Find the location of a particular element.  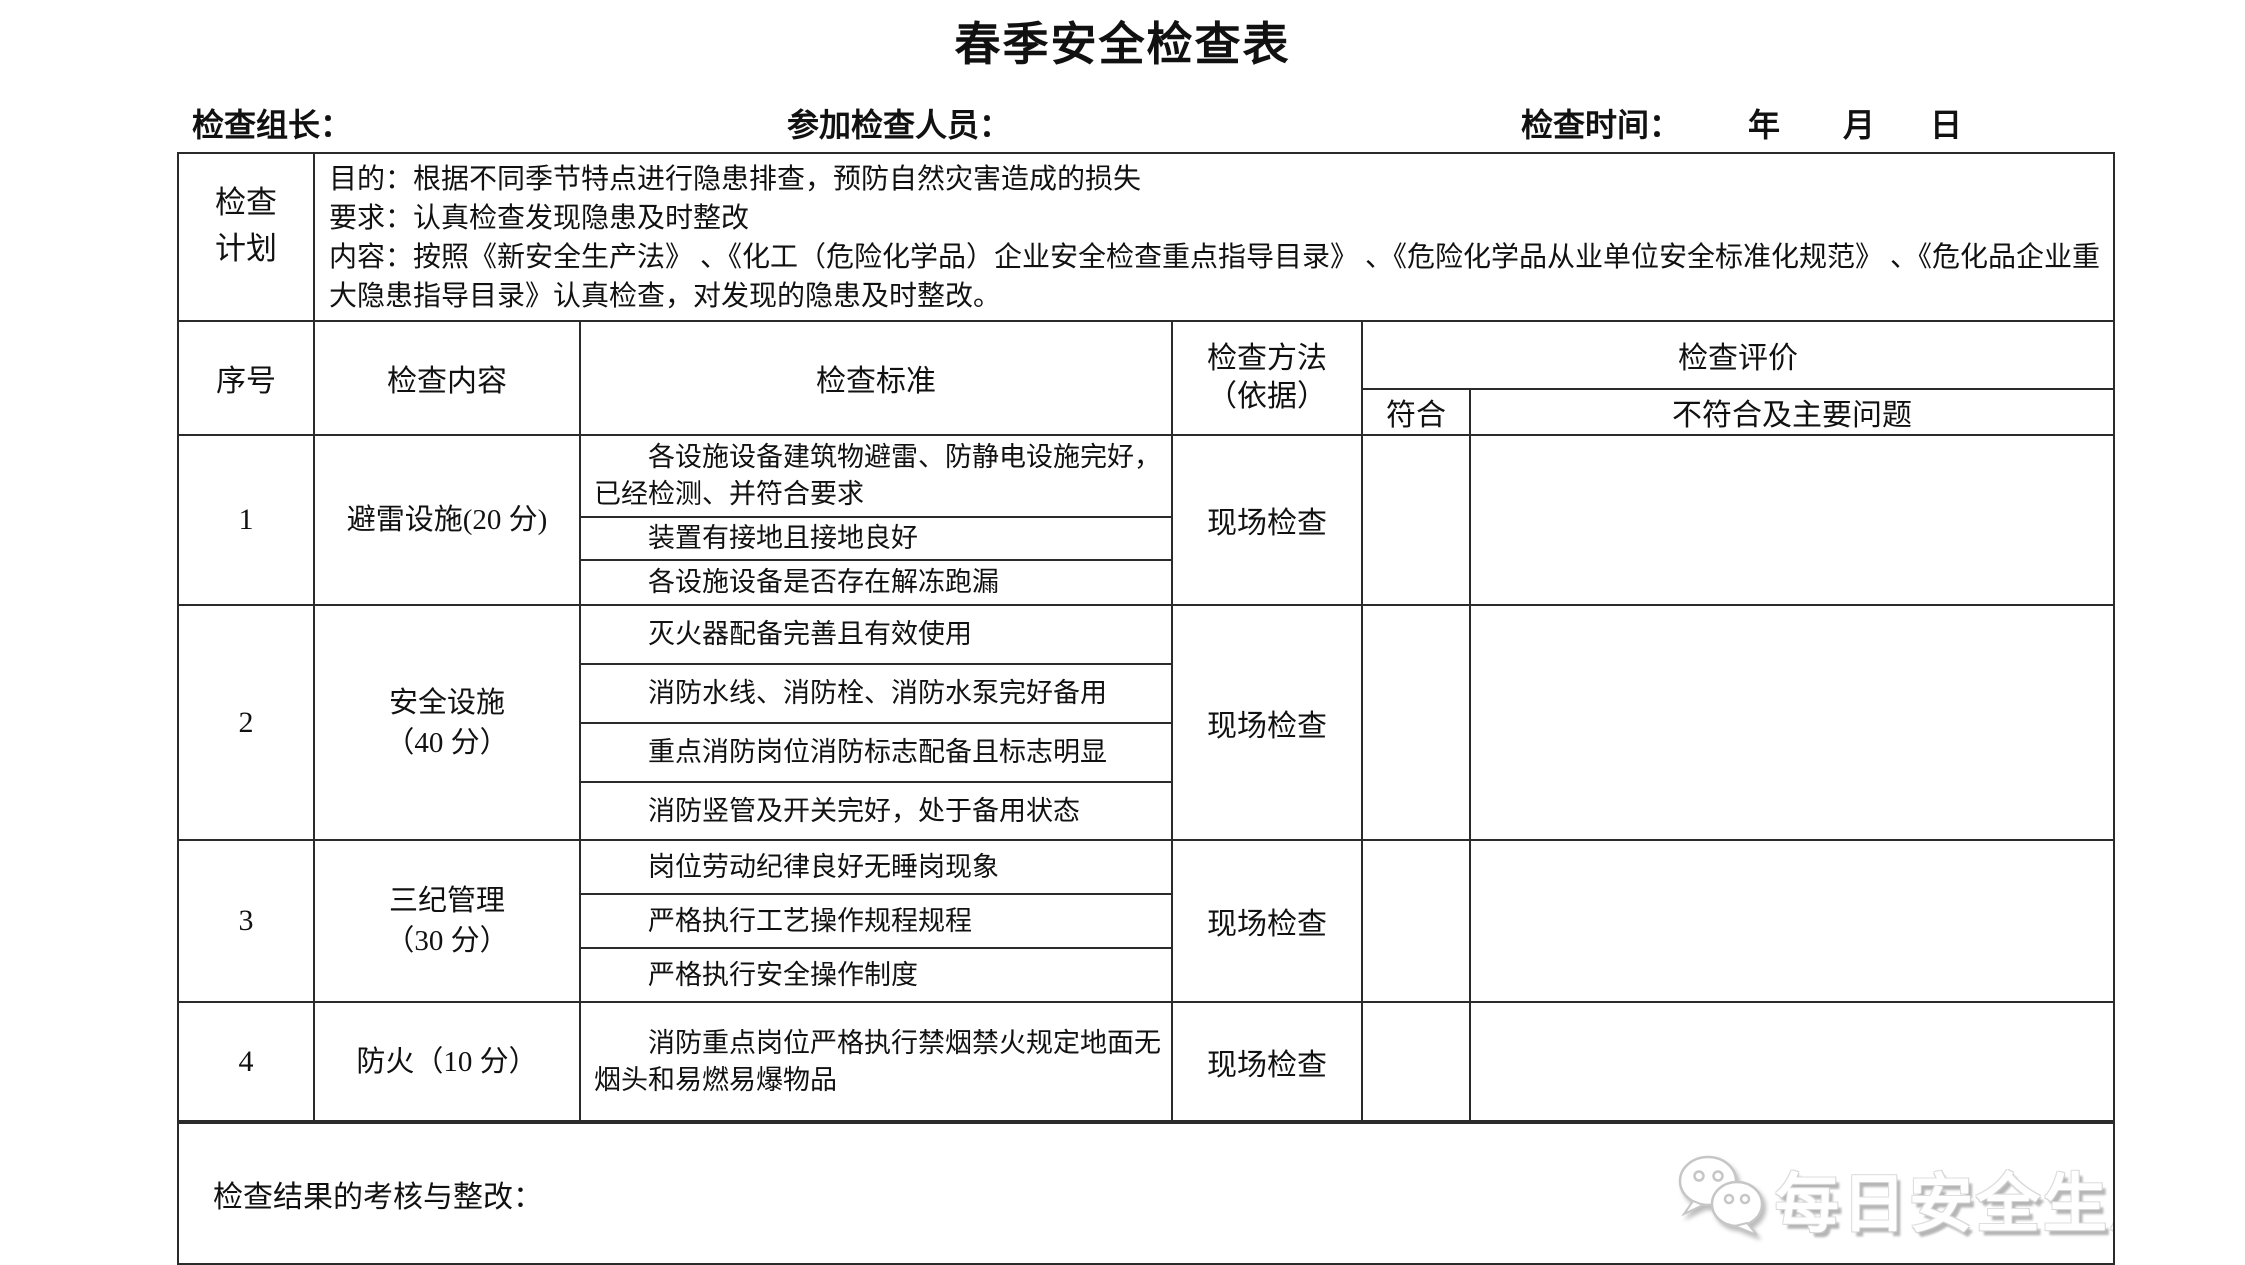

header-conform: 符合 is located at coordinates (1416, 412).